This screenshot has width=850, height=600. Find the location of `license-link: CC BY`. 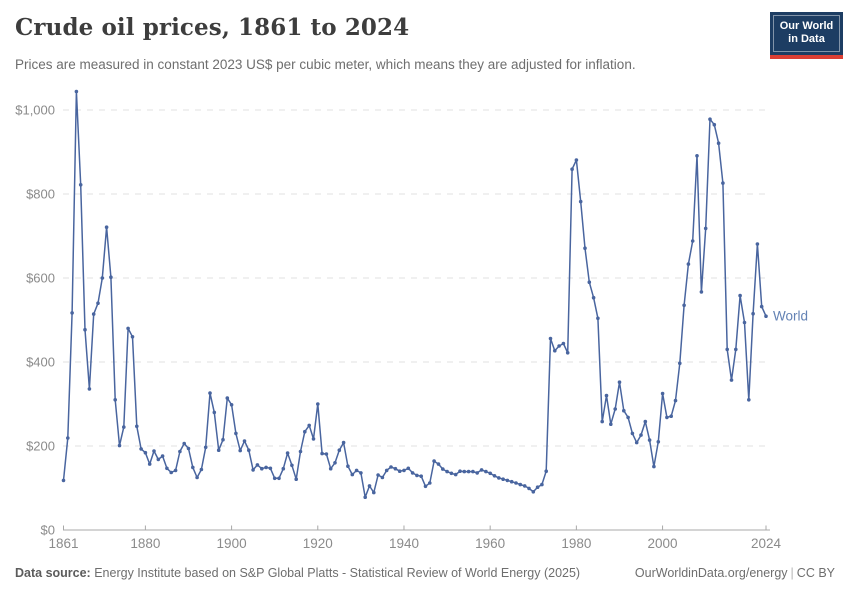

license-link: CC BY is located at coordinates (815, 573).